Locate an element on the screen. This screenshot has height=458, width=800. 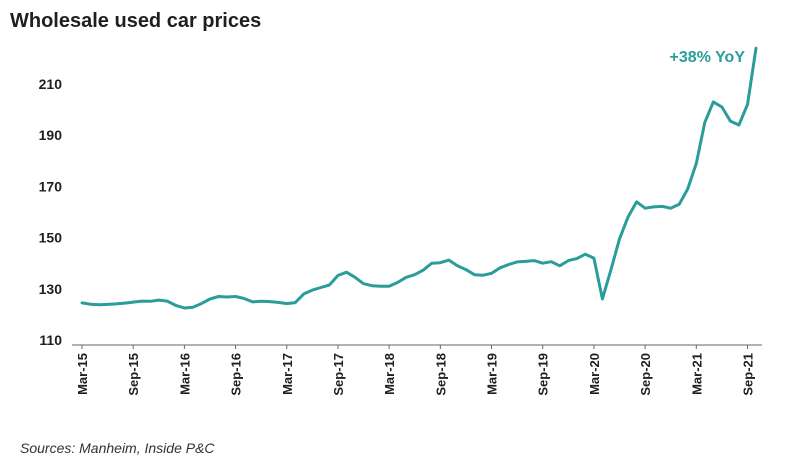
x-tick-label: Sep-19 is located at coordinates (543, 374).